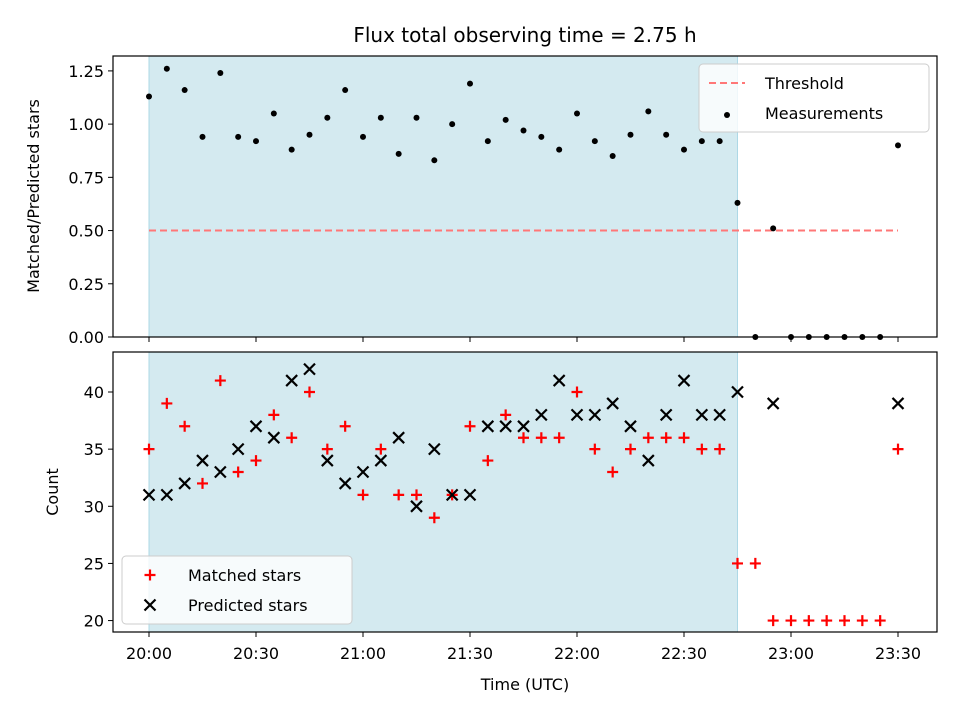  What do you see at coordinates (898, 653) in the screenshot?
I see `x-tick-label: 23:30` at bounding box center [898, 653].